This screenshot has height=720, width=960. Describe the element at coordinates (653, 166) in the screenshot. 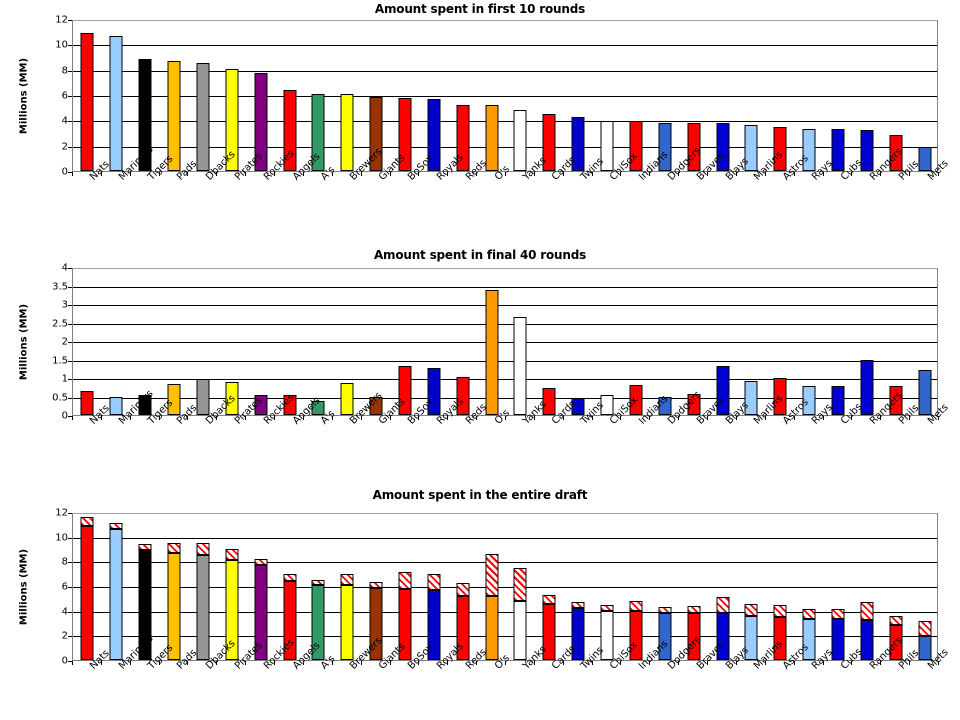

I see `x-axis-label: Indians` at that location.